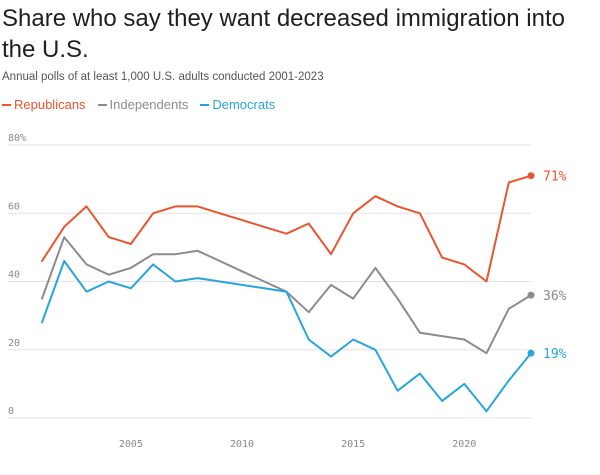 This screenshot has height=475, width=600. What do you see at coordinates (555, 266) in the screenshot?
I see `end-labels: 71% 36% 19%` at bounding box center [555, 266].